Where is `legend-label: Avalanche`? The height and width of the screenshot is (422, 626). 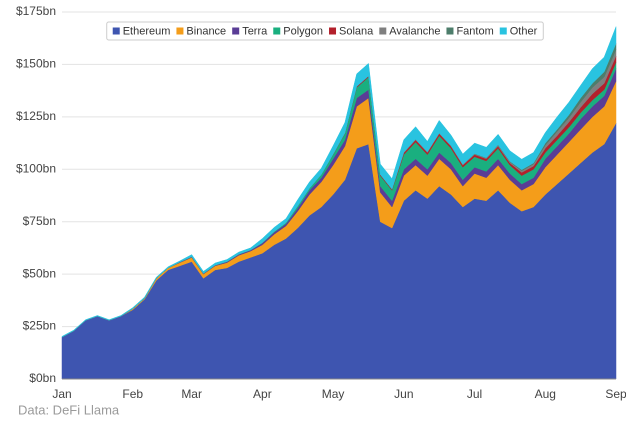 legend-label: Avalanche is located at coordinates (414, 31).